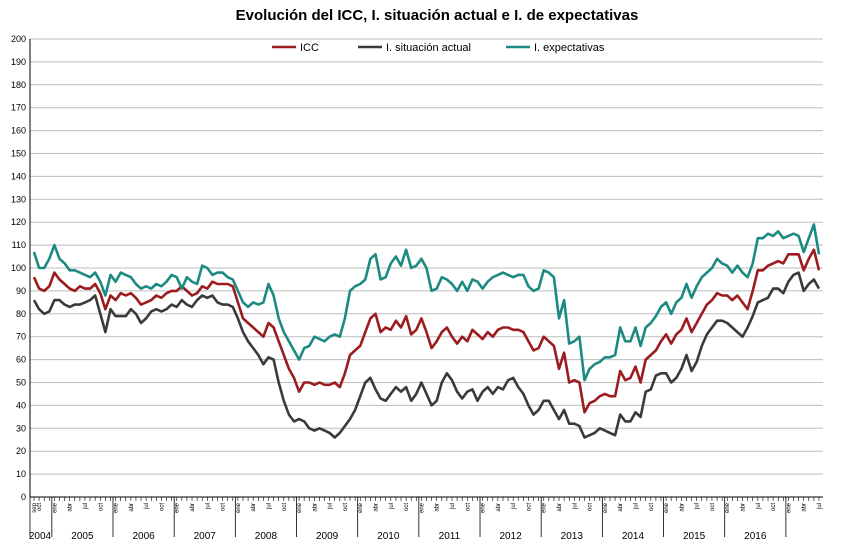  I want to click on y-tick-label: 160, so click(18, 131).